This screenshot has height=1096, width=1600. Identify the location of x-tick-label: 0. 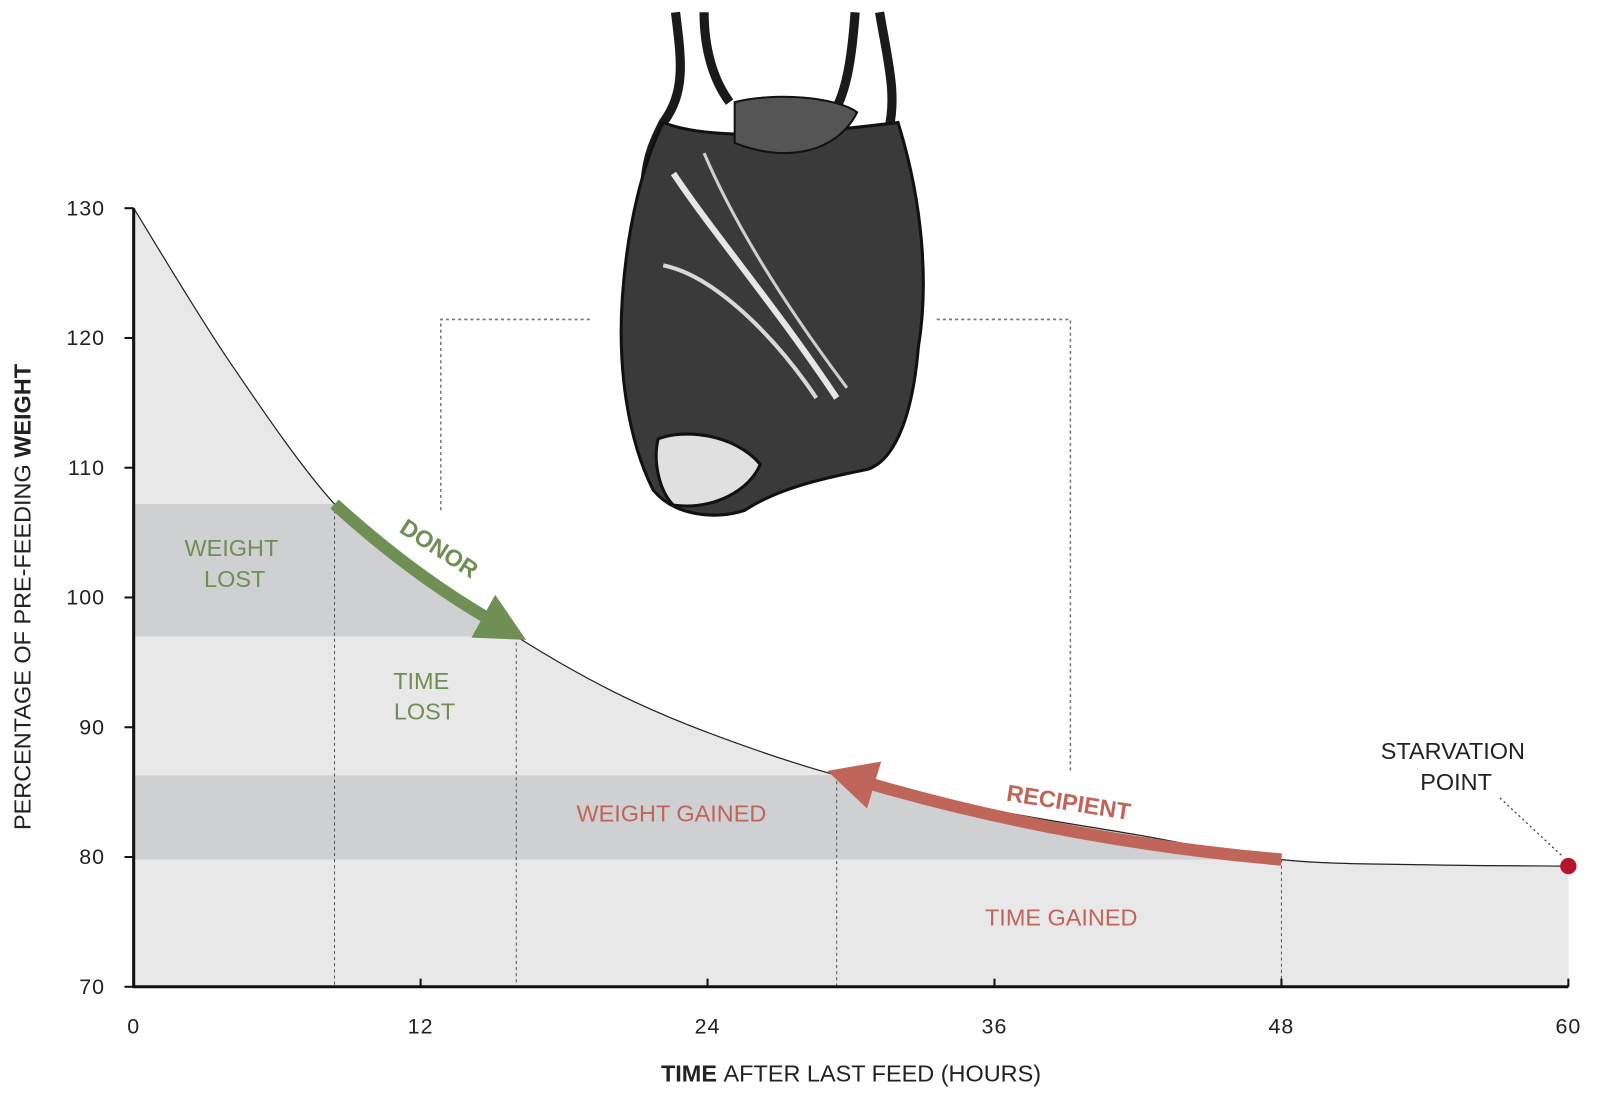
(133, 1027).